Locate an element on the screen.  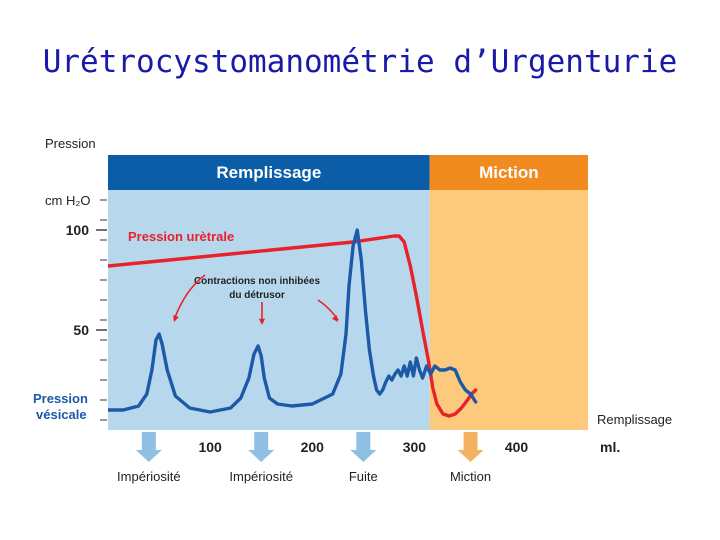
phase-headers: Remplissage Miction is located at coordinates (348, 172).